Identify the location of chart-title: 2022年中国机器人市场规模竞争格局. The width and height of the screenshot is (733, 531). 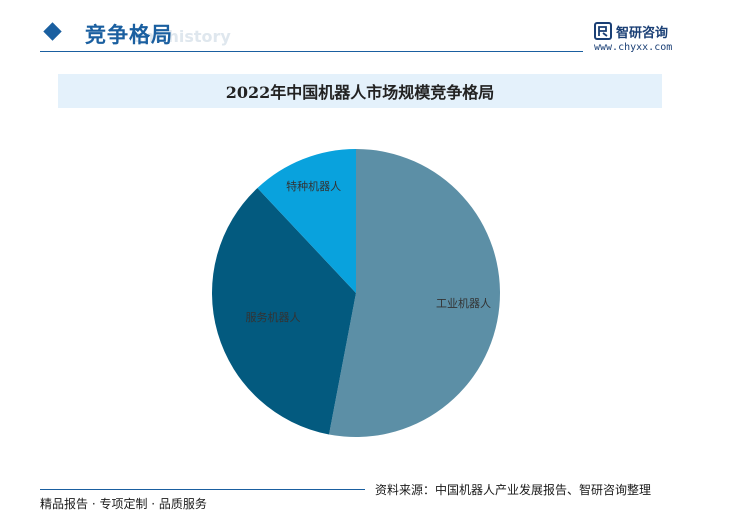
(360, 92).